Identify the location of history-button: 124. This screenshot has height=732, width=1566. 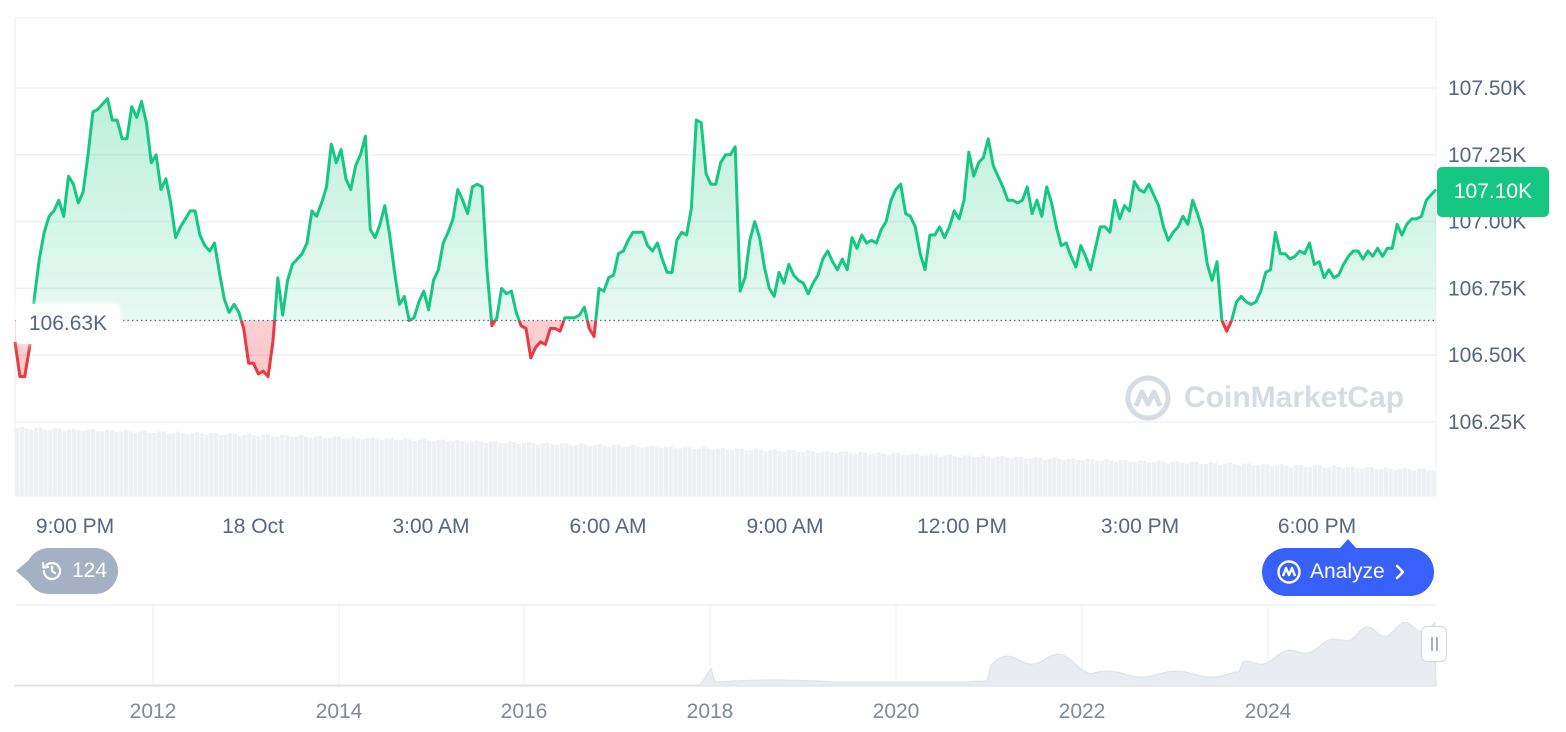
(67, 571).